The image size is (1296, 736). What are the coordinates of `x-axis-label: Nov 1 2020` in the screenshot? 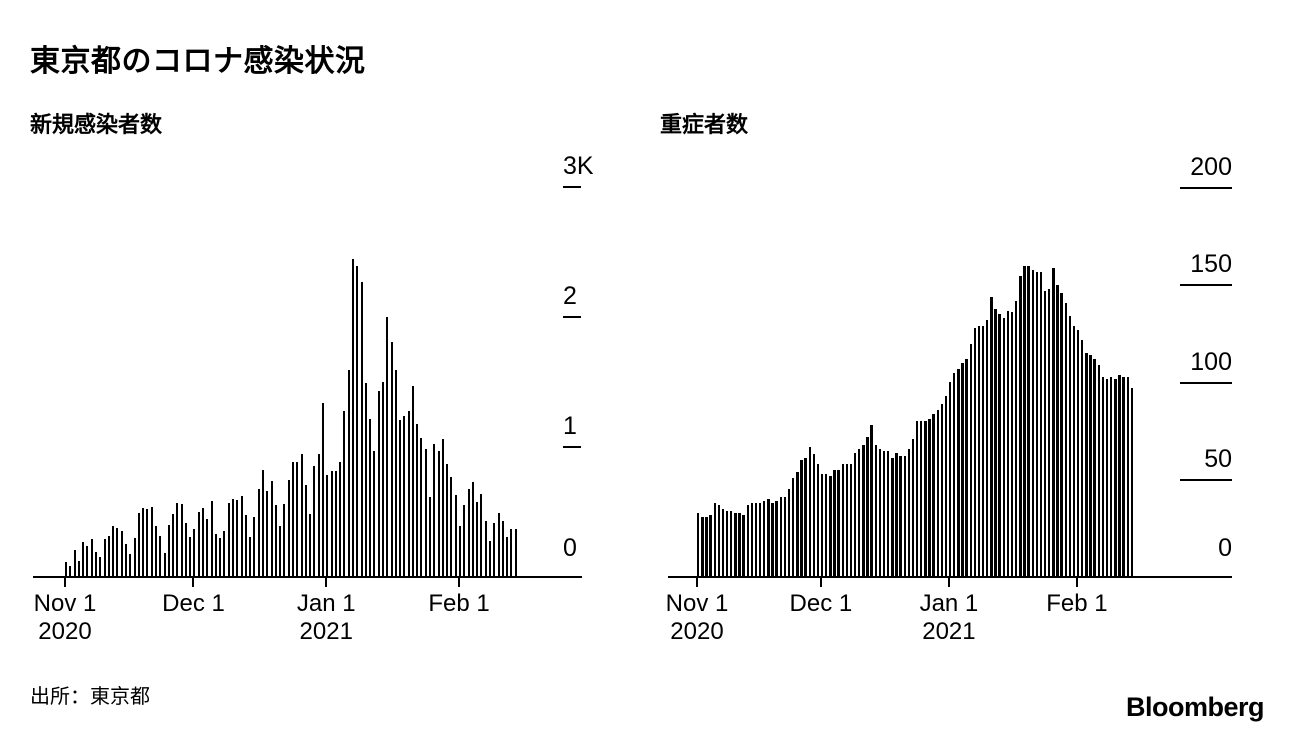 It's located at (697, 618).